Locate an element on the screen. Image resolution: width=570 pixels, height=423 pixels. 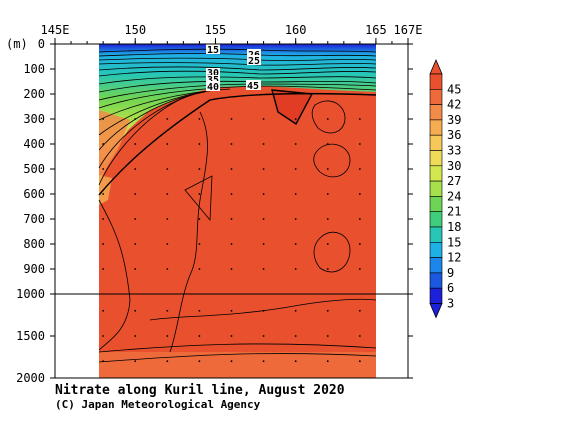
colorbar-label: 27 is located at coordinates (454, 181).